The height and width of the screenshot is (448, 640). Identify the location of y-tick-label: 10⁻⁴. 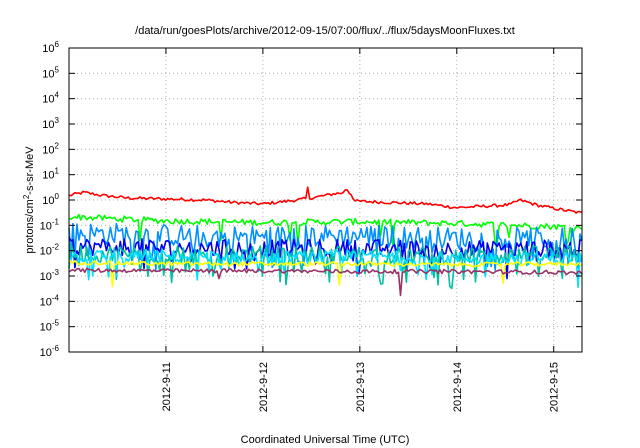
(50, 300).